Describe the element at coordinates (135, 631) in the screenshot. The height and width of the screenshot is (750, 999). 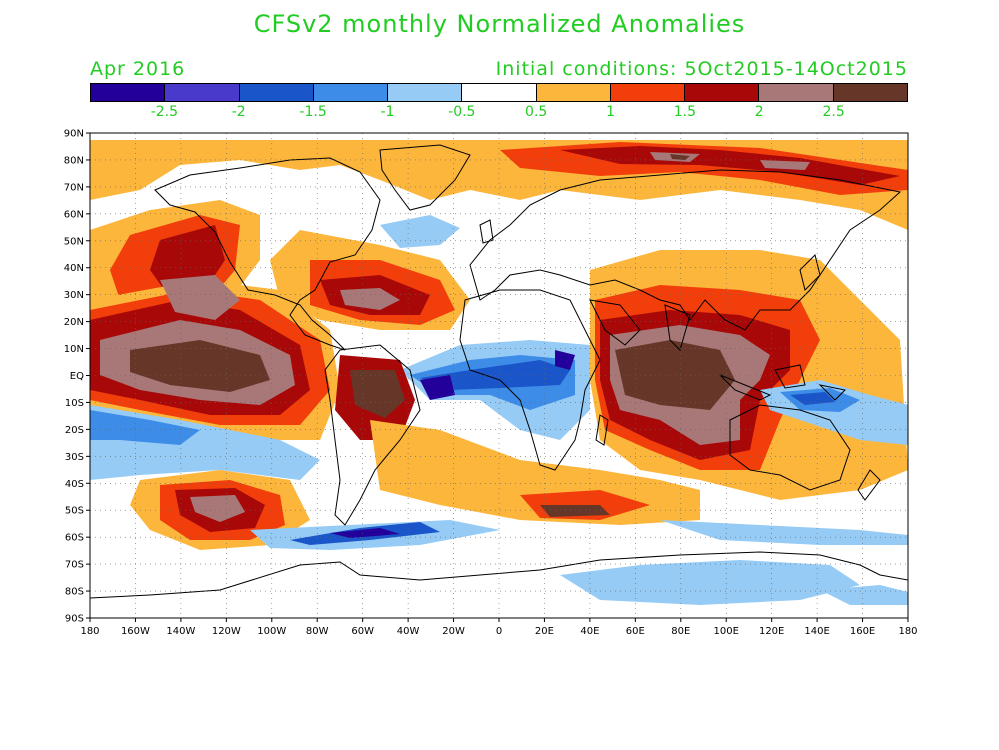
I see `longitude-label: 160W` at that location.